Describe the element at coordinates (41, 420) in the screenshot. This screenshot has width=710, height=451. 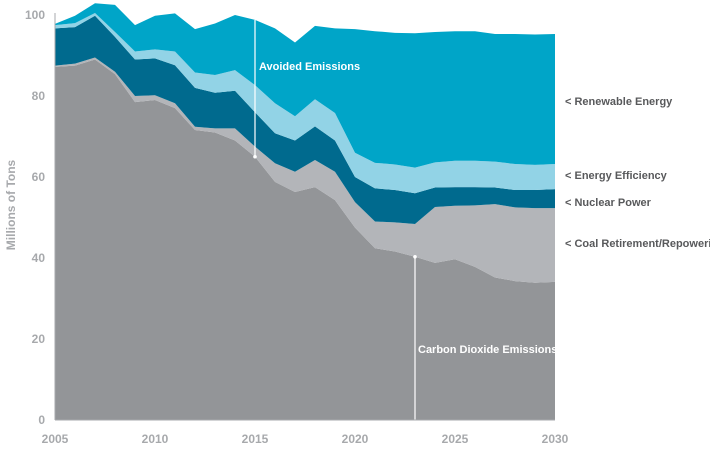
I see `y-tick-label: 0` at that location.